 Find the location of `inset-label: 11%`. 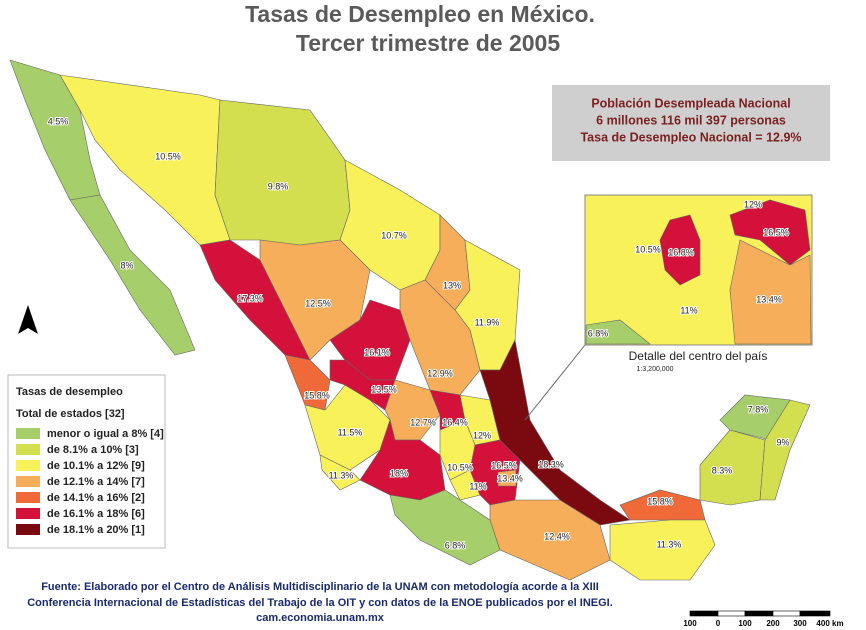

inset-label: 11% is located at coordinates (688, 310).